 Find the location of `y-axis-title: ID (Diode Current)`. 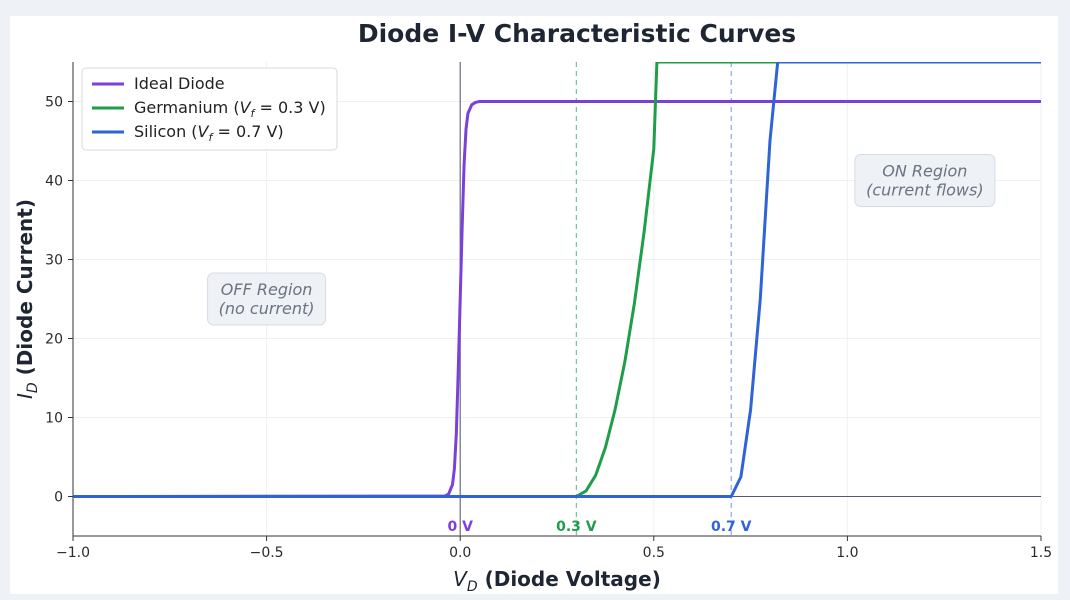

y-axis-title: ID (Diode Current) is located at coordinates (27, 299).